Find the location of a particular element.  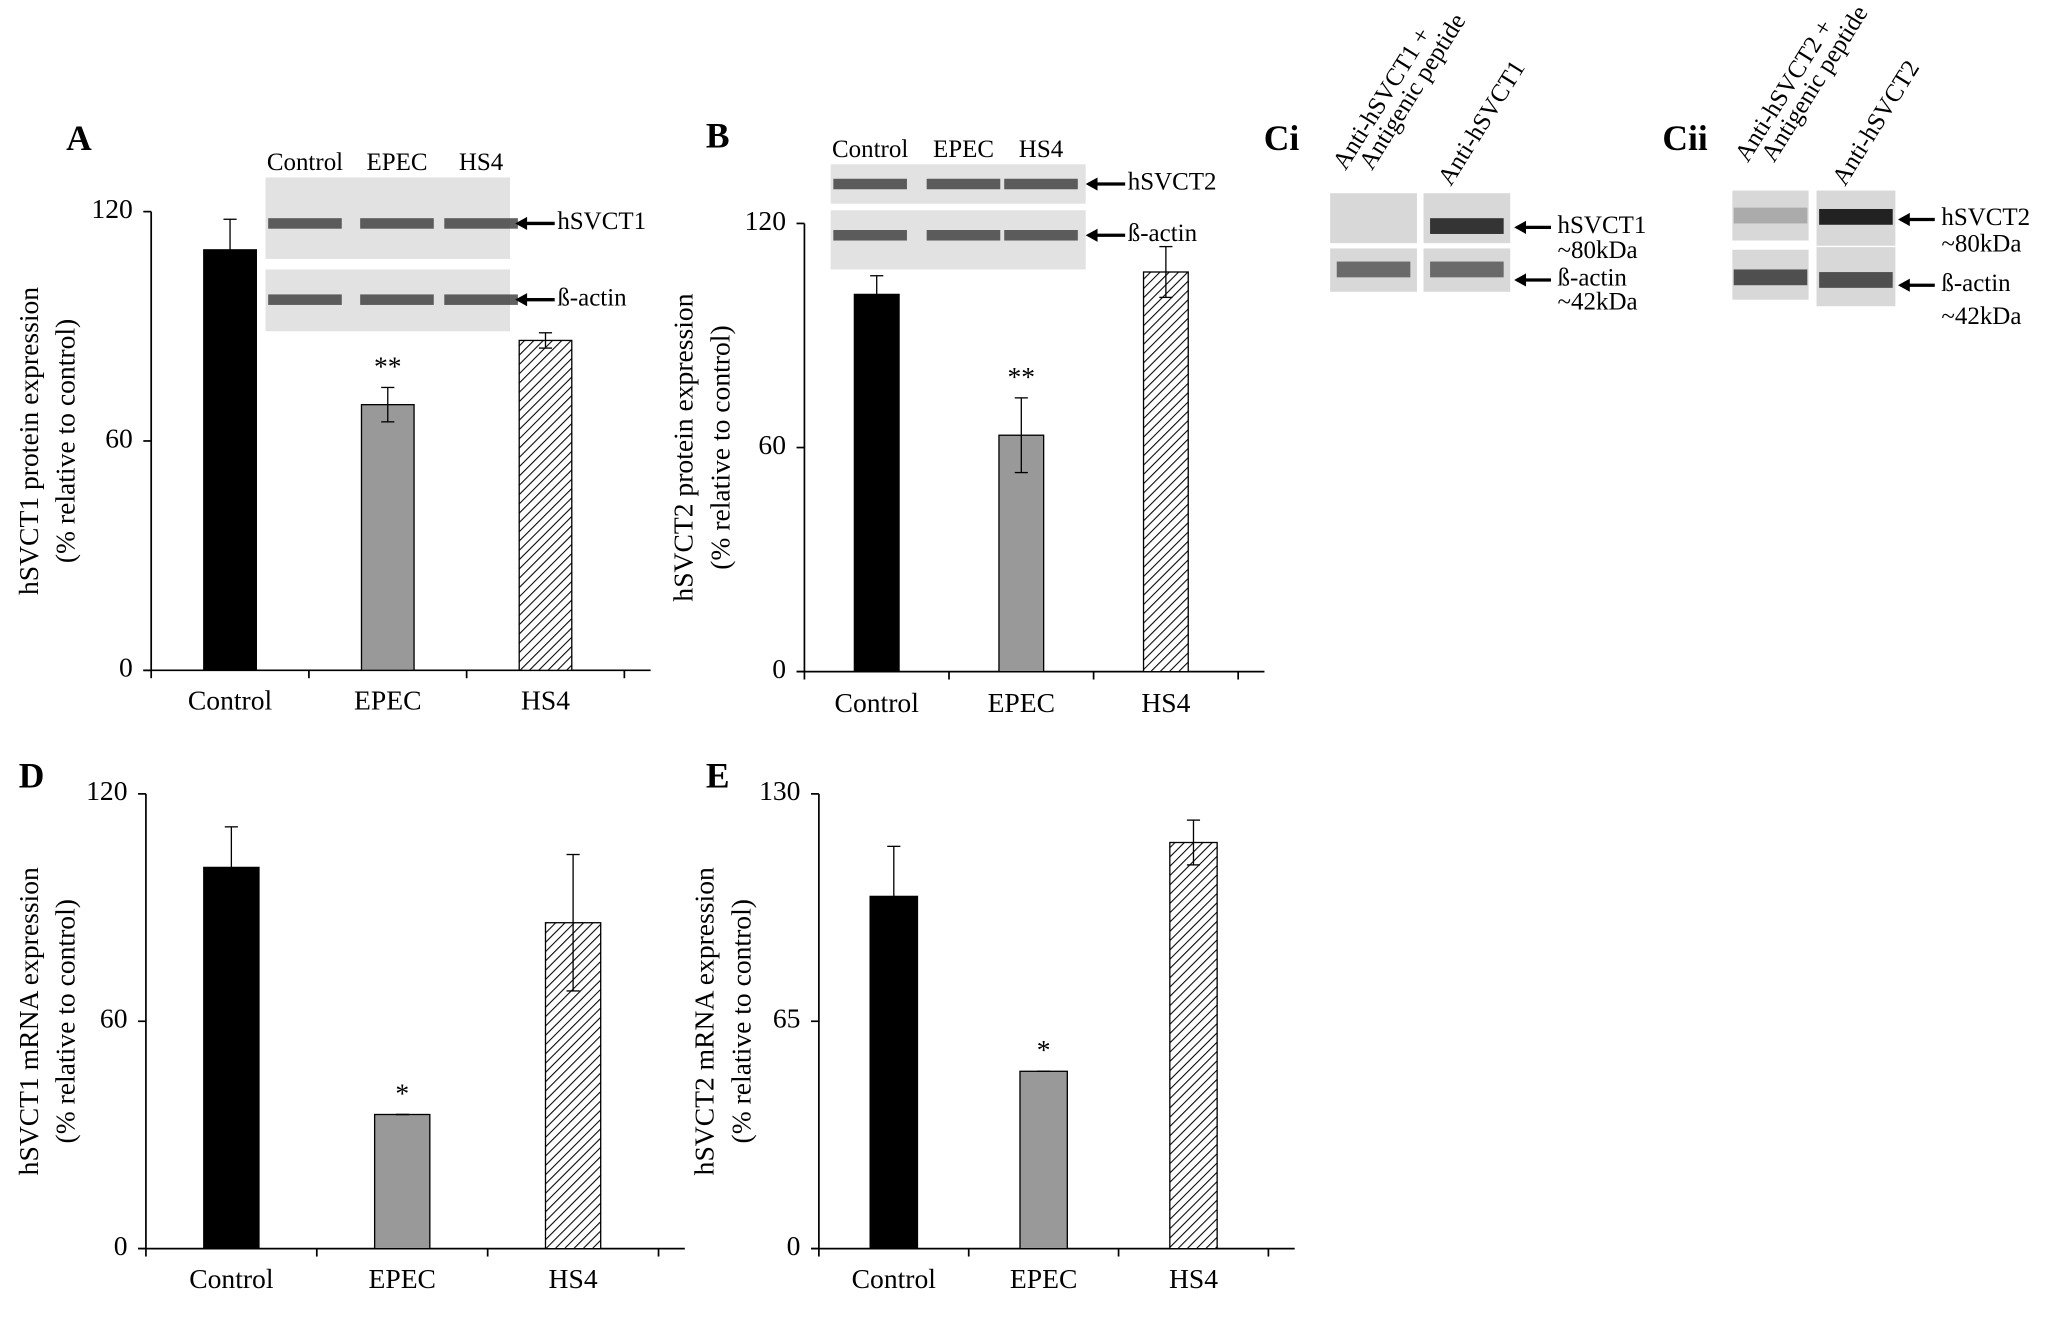

panel-label: E is located at coordinates (718, 776).